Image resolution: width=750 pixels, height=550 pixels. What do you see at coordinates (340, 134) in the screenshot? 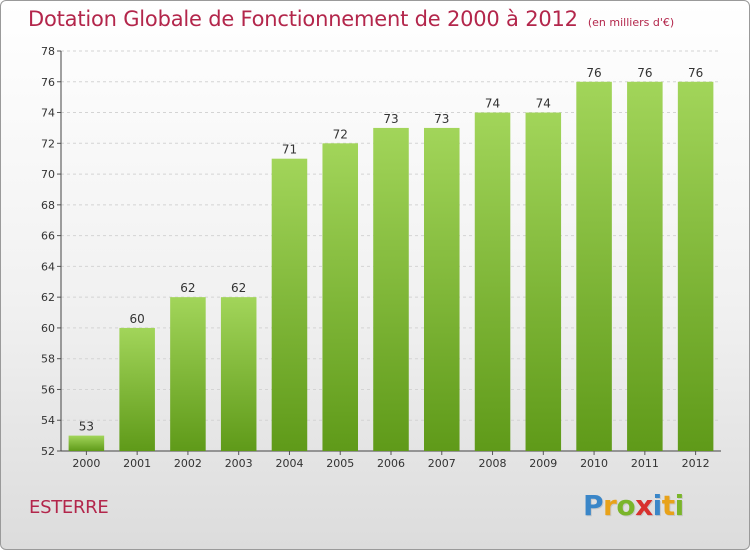
I see `data-label: 72` at bounding box center [340, 134].